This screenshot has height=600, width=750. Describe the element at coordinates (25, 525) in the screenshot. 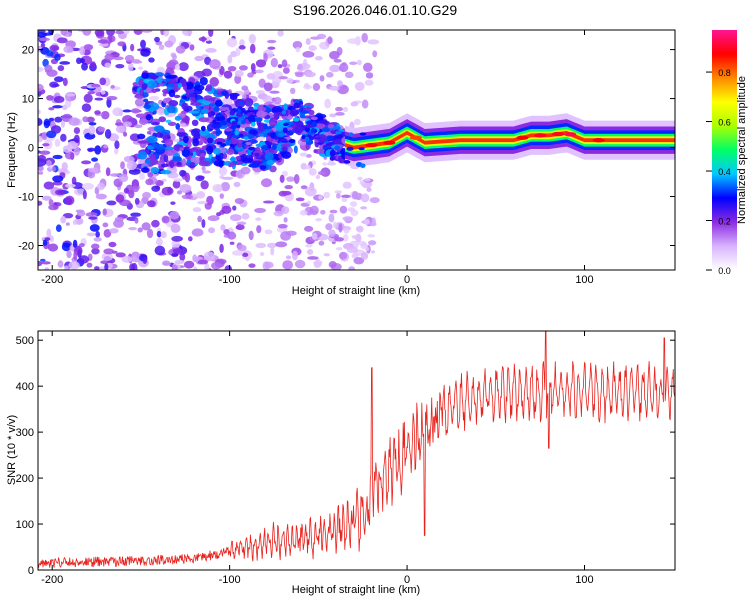

I see `y-tick-label: 100` at that location.